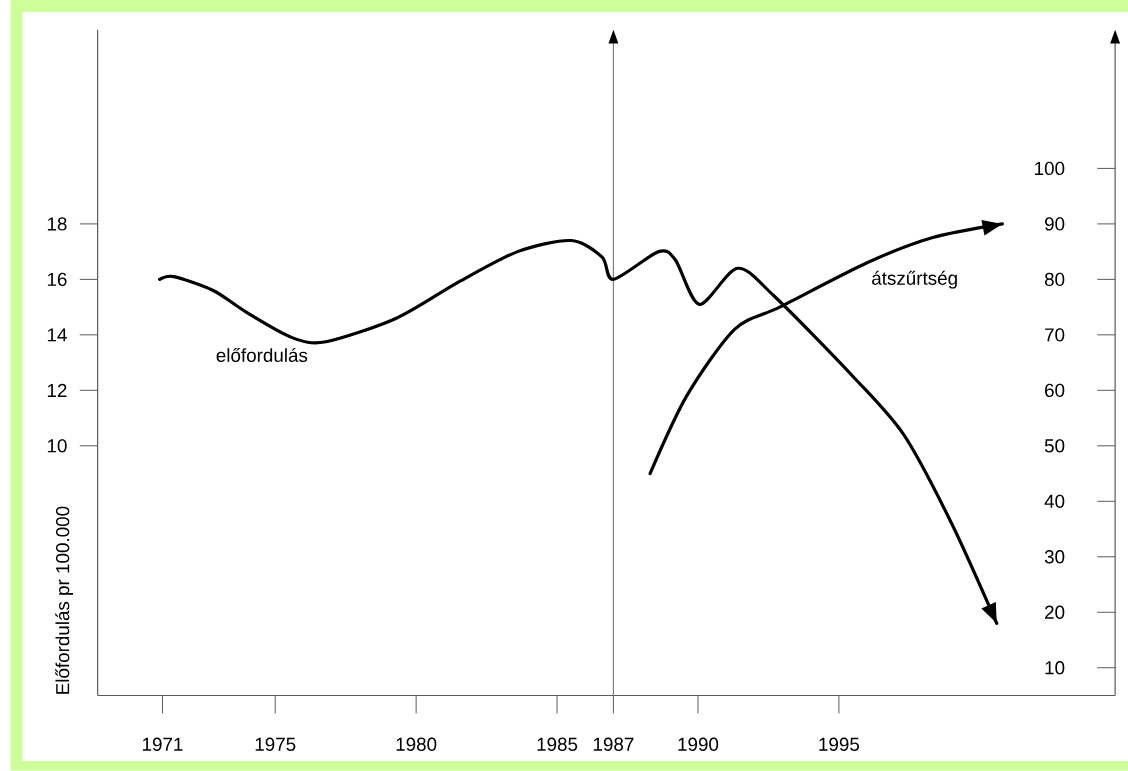 The width and height of the screenshot is (1128, 771). What do you see at coordinates (57, 279) in the screenshot?
I see `y-tick-label: 16` at bounding box center [57, 279].